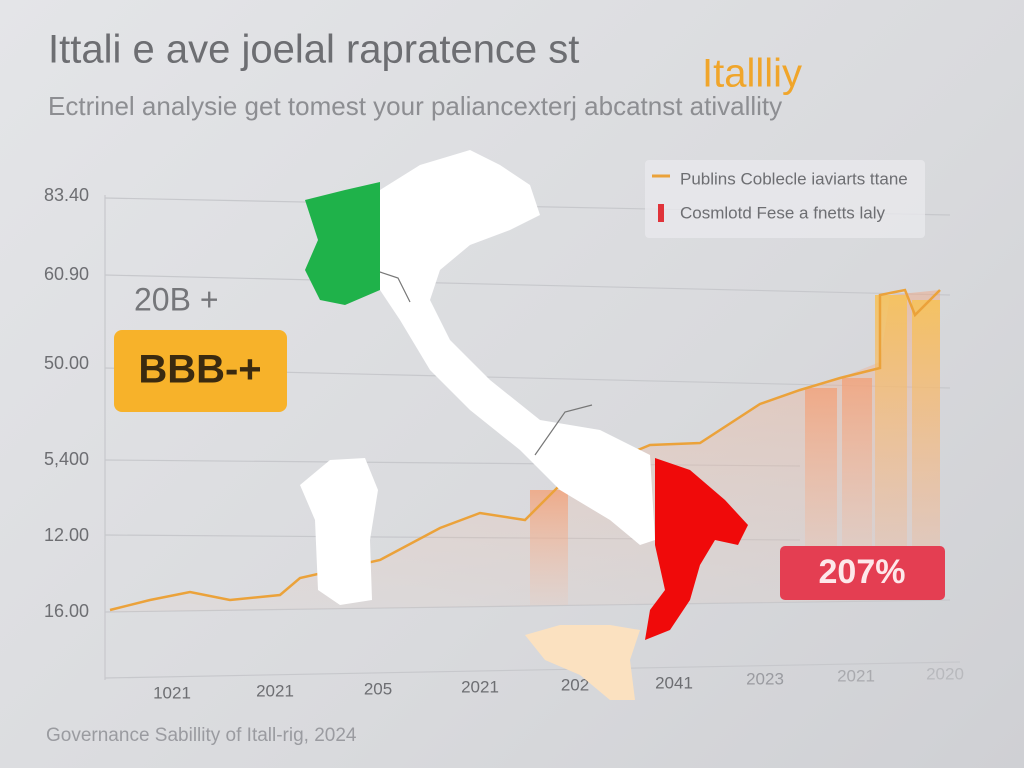 The image size is (1024, 768). Describe the element at coordinates (66, 403) in the screenshot. I see `y-labels: 83.40 60.90 50.00 5,400 12.00 16.00` at that location.